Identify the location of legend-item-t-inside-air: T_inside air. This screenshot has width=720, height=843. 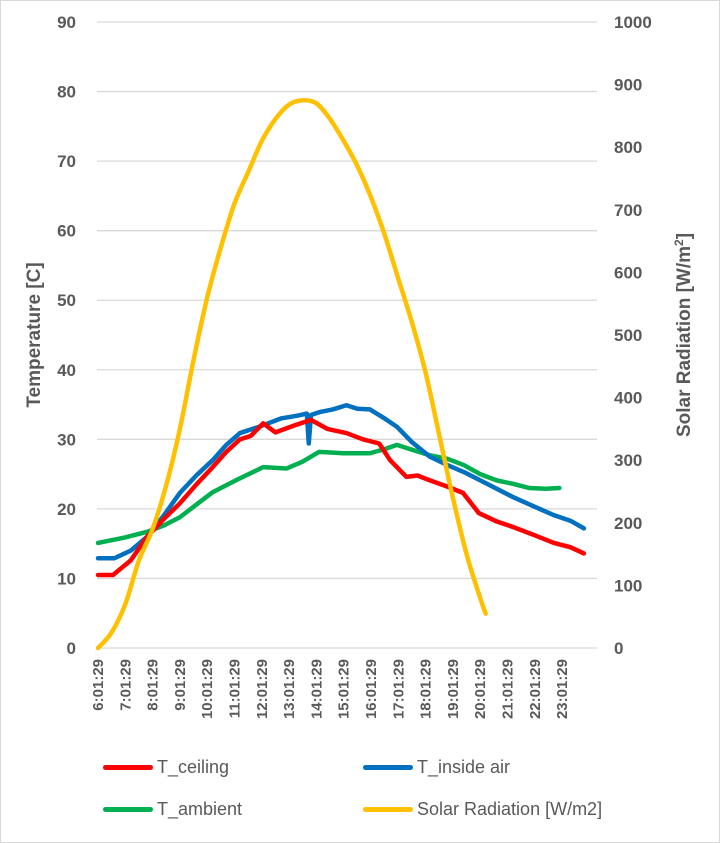
(436, 767).